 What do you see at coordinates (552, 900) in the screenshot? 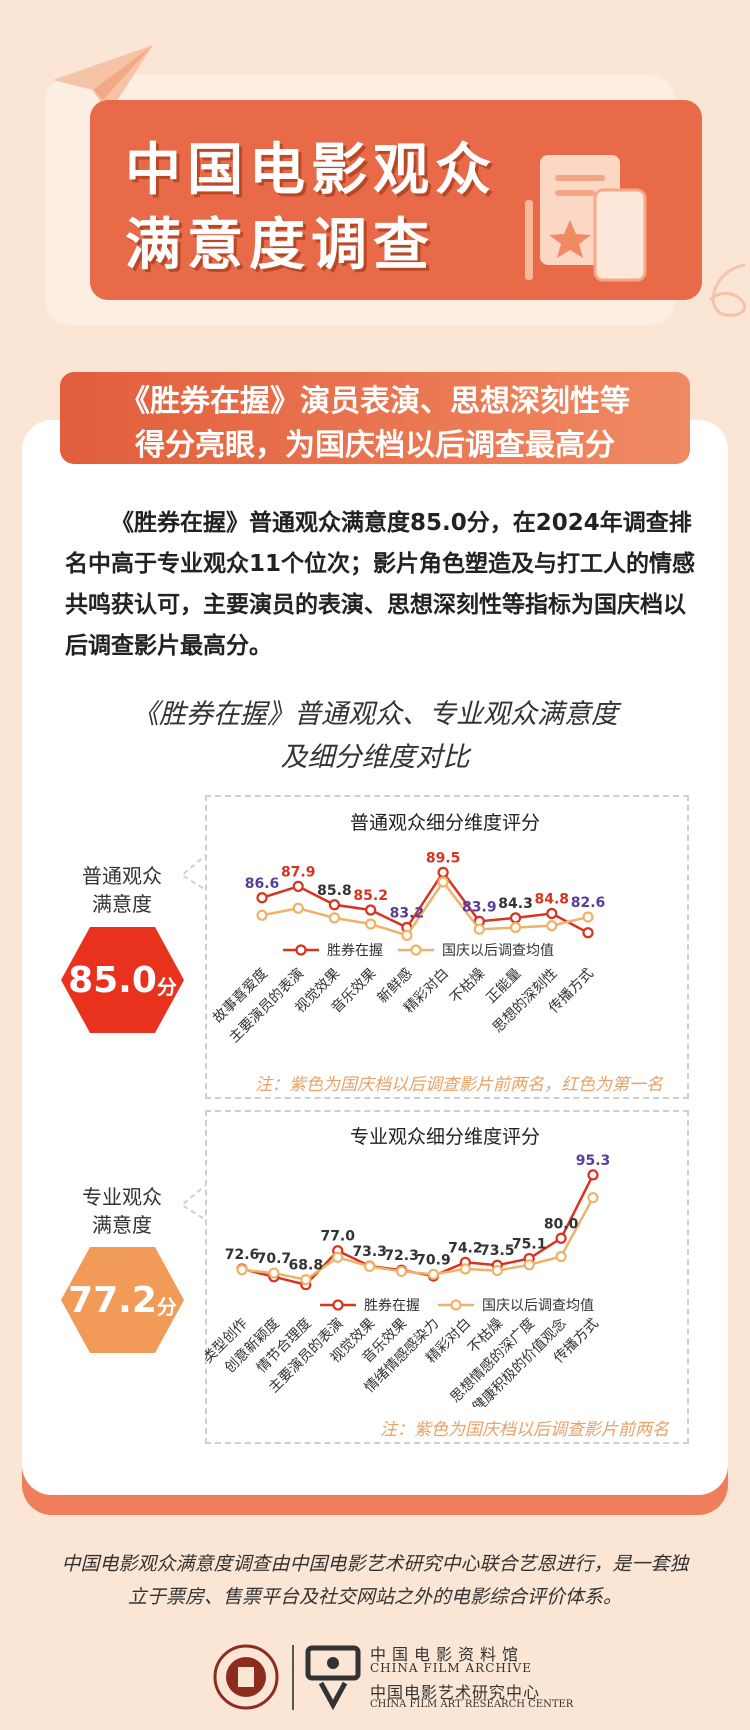
I see `data-label-8: 84.8` at bounding box center [552, 900].